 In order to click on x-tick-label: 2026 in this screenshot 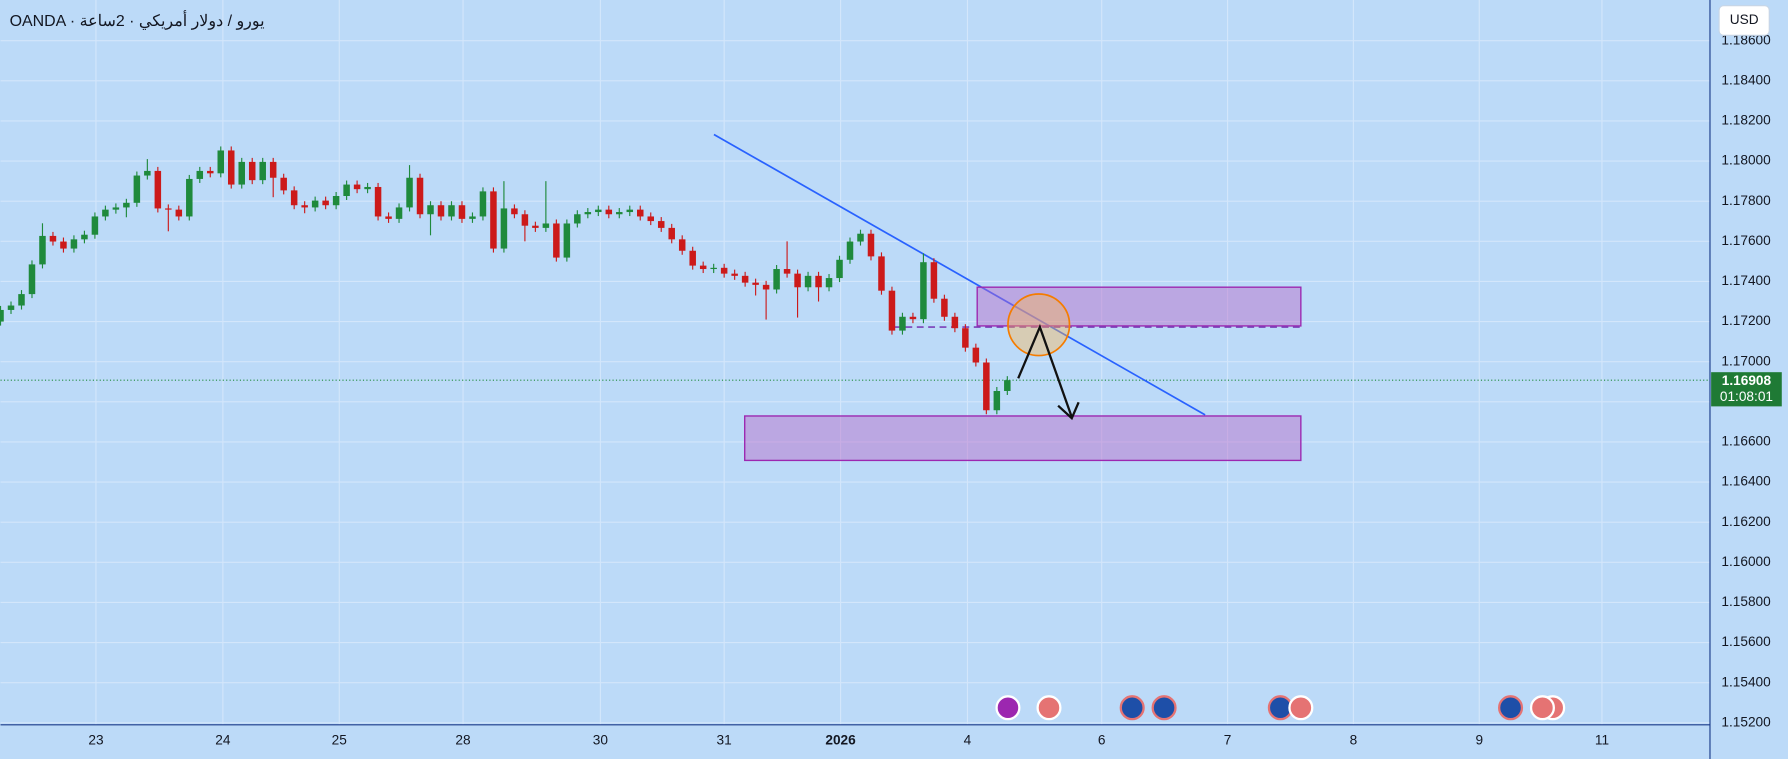, I will do `click(840, 739)`.